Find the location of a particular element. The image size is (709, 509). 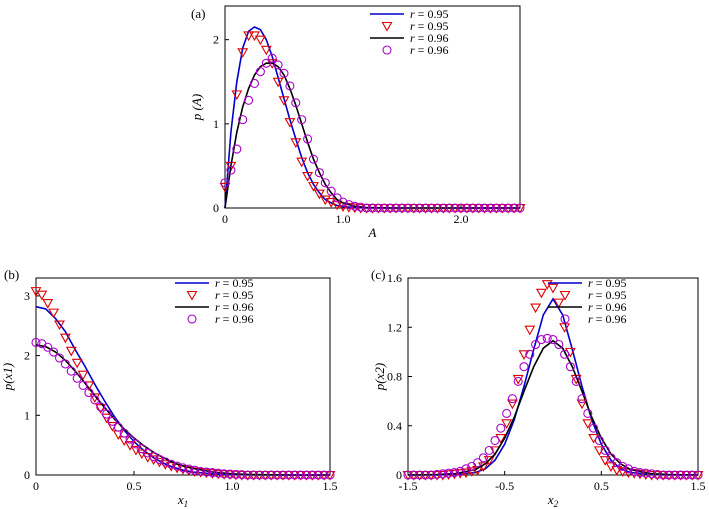

x-tick-label: 2.0 is located at coordinates (461, 219).